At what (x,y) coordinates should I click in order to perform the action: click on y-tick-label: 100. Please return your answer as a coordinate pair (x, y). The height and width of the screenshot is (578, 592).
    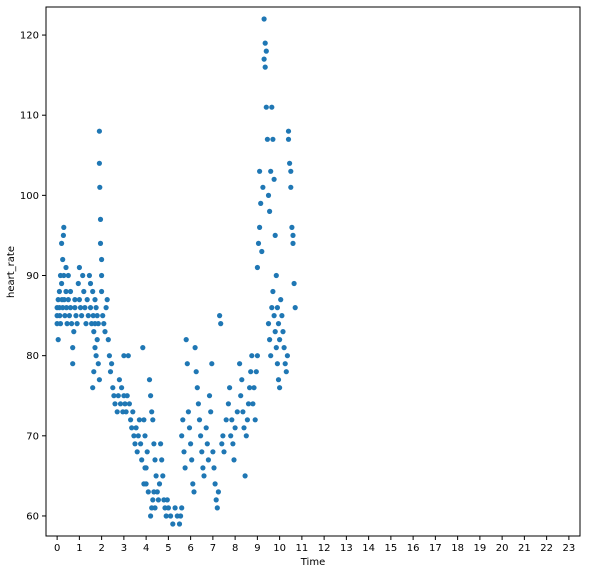
    Looking at the image, I should click on (29, 196).